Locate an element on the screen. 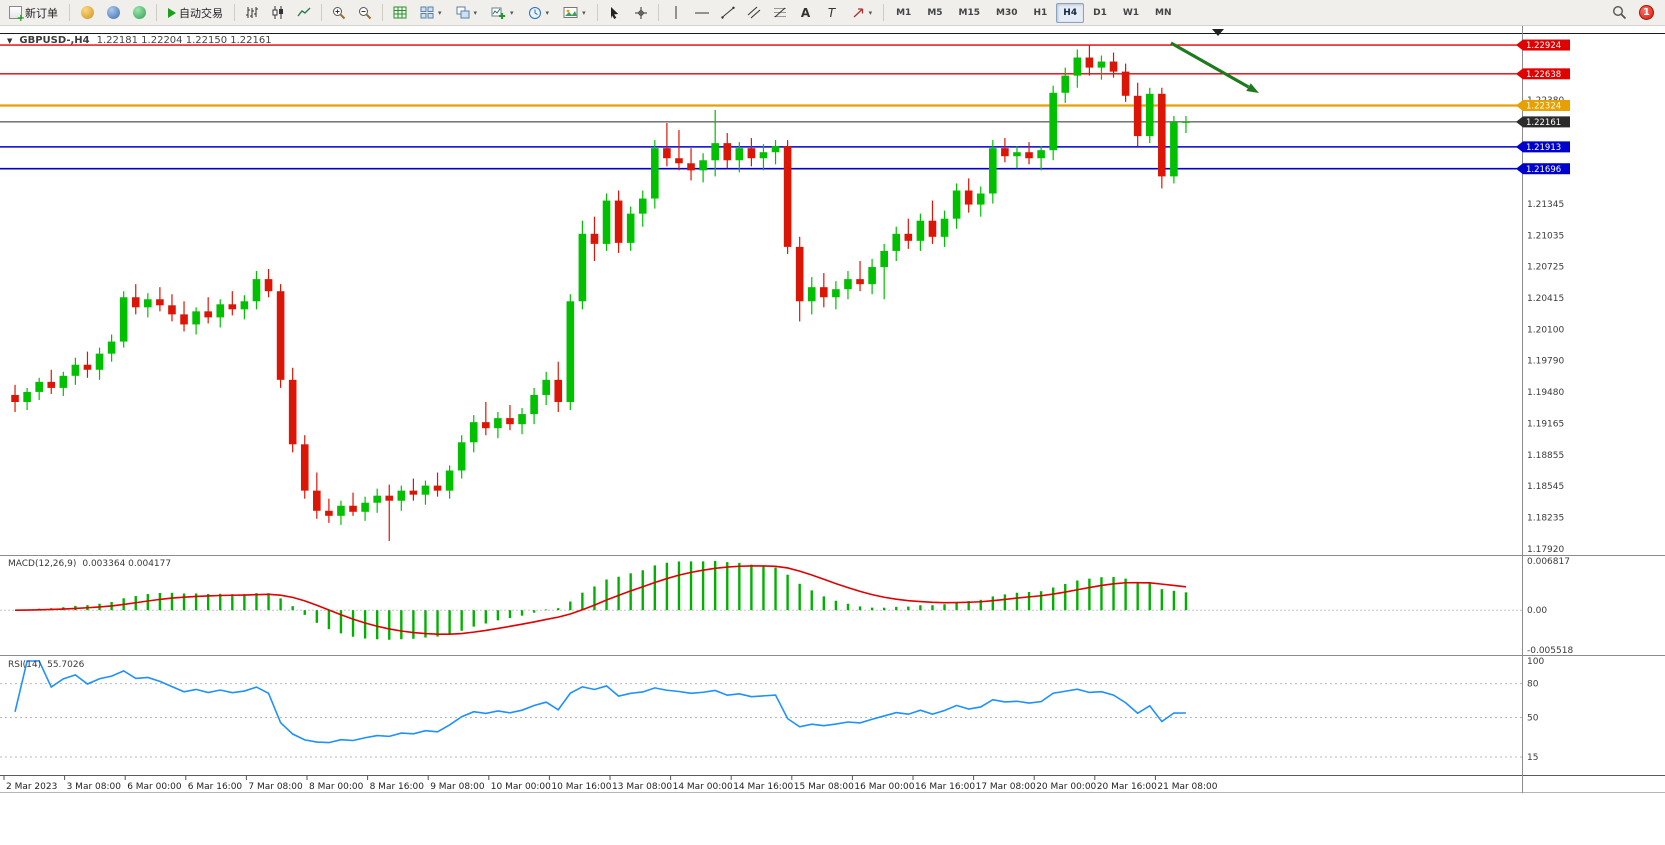 The image size is (1665, 845). notification-badge: 1 is located at coordinates (1646, 12).